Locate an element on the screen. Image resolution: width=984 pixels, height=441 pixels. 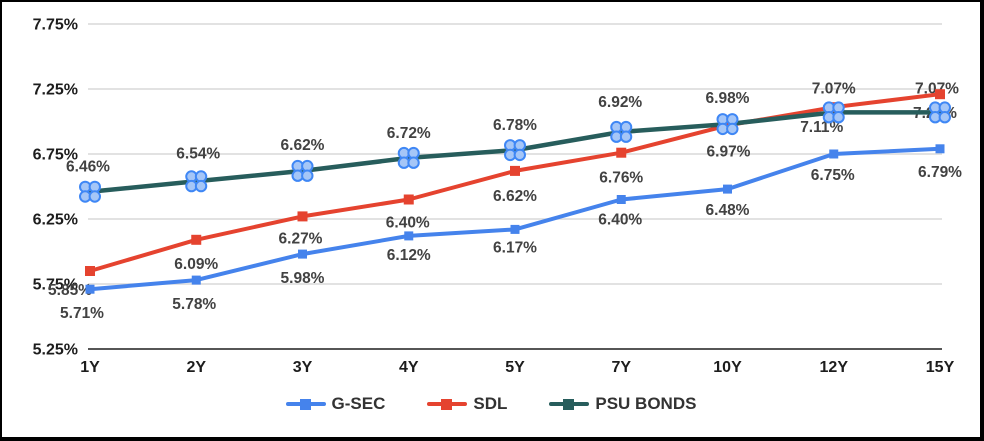
x-axis-tick-label: 1Y is located at coordinates (90, 367).